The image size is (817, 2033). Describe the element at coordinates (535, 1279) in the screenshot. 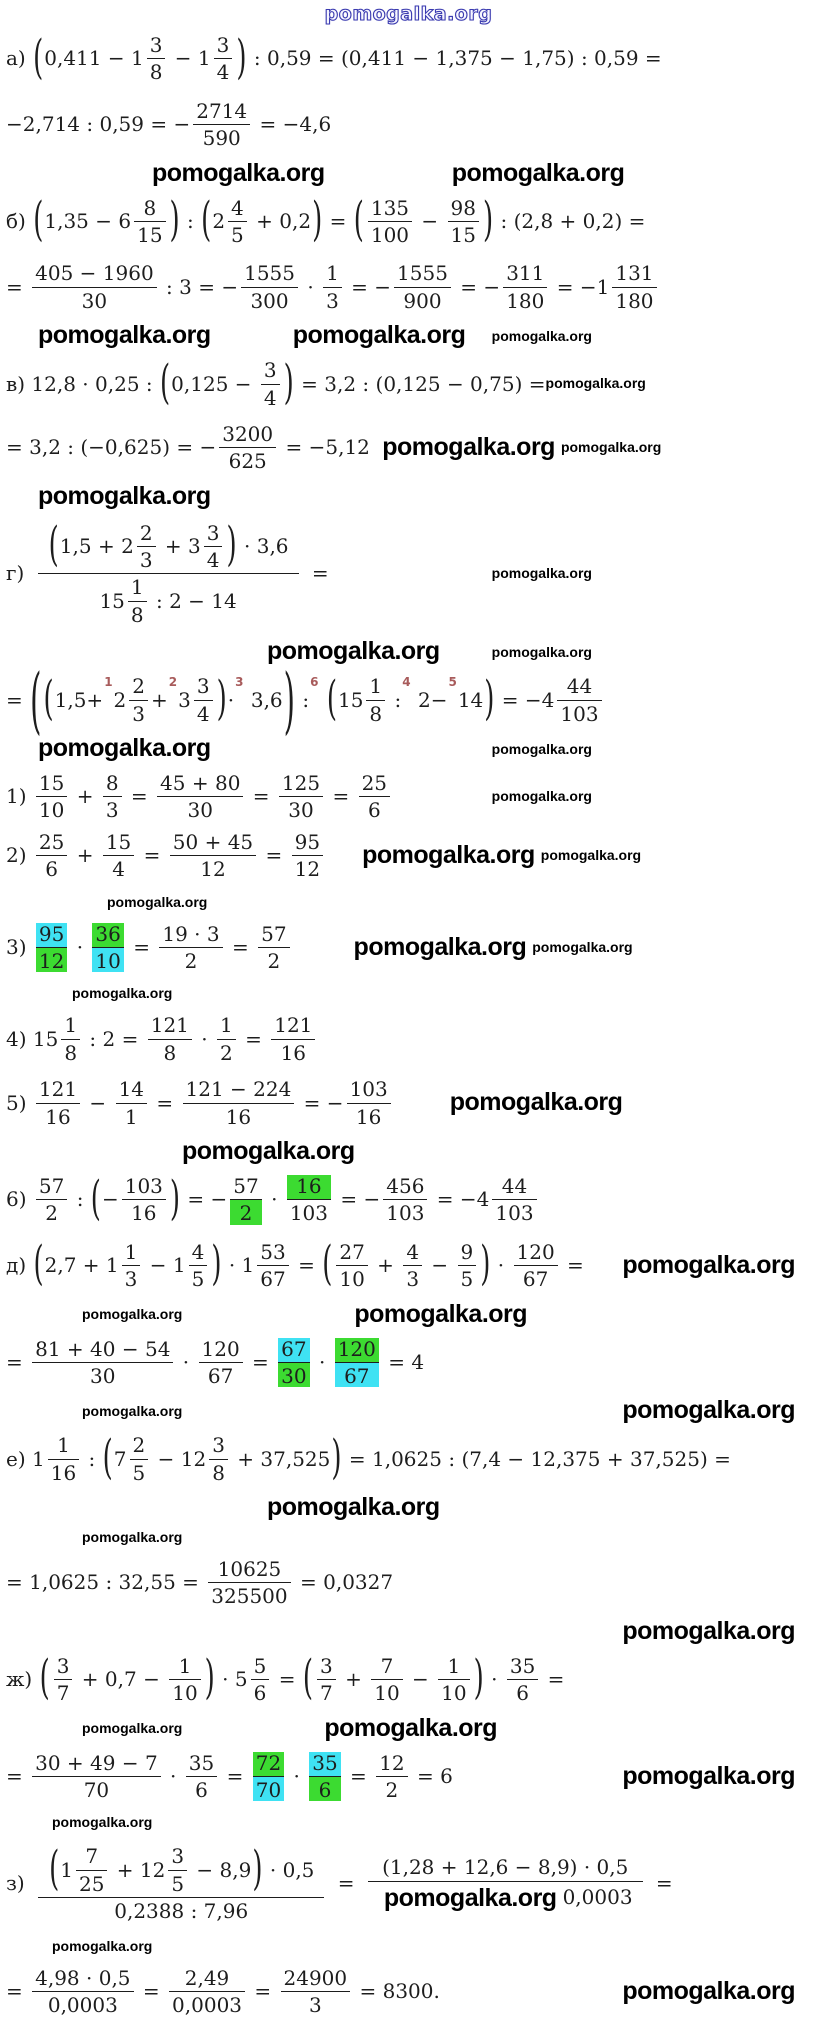

I see `fraction-denominator: 67` at that location.